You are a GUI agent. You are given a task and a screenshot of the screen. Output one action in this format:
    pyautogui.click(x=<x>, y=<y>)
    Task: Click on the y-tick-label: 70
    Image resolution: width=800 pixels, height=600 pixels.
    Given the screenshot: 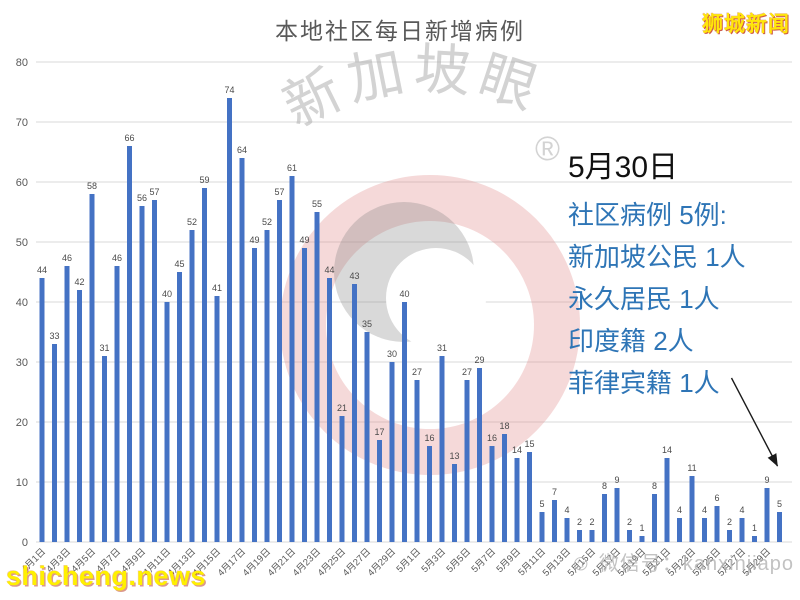 What is the action you would take?
    pyautogui.click(x=22, y=123)
    